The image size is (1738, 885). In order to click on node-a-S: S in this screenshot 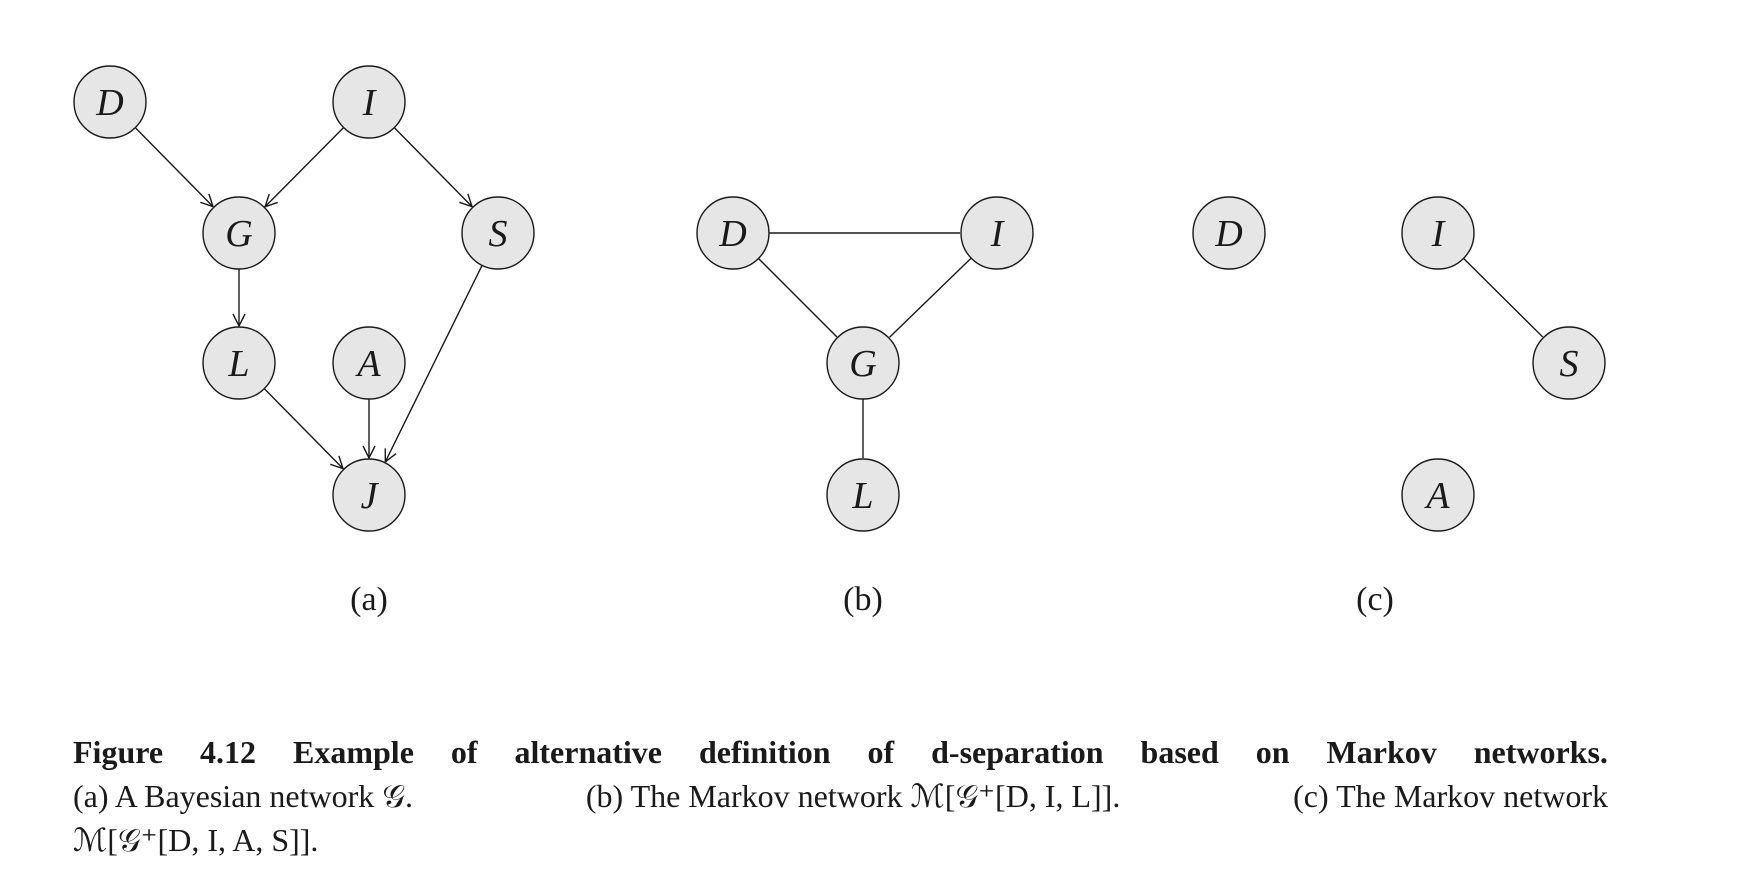, I will do `click(498, 233)`.